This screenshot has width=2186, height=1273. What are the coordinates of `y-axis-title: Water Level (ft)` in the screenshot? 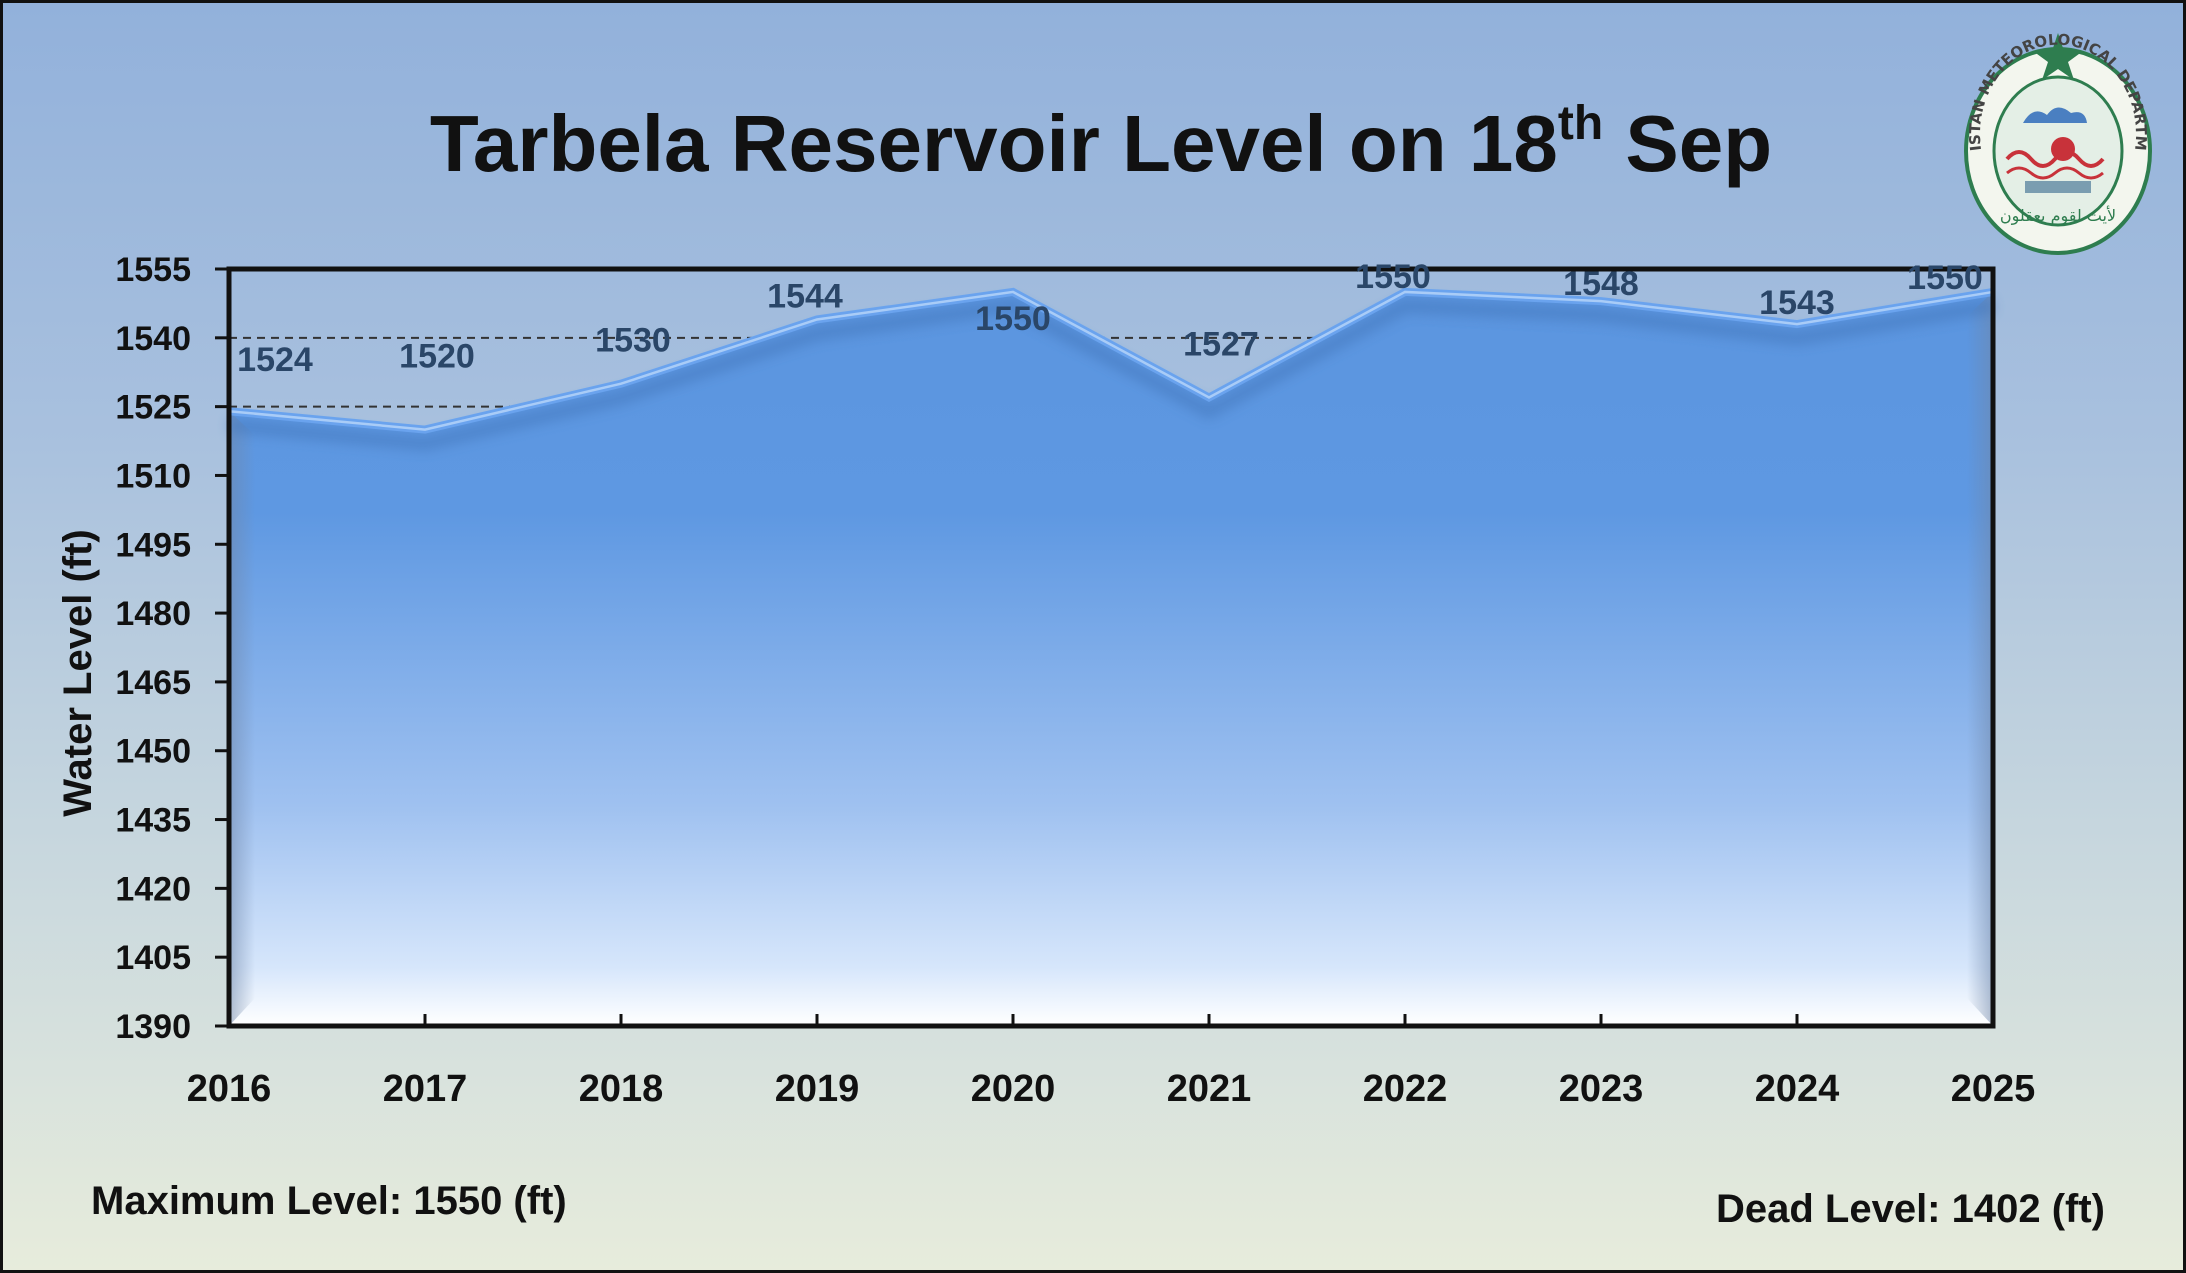 It's located at (78, 672).